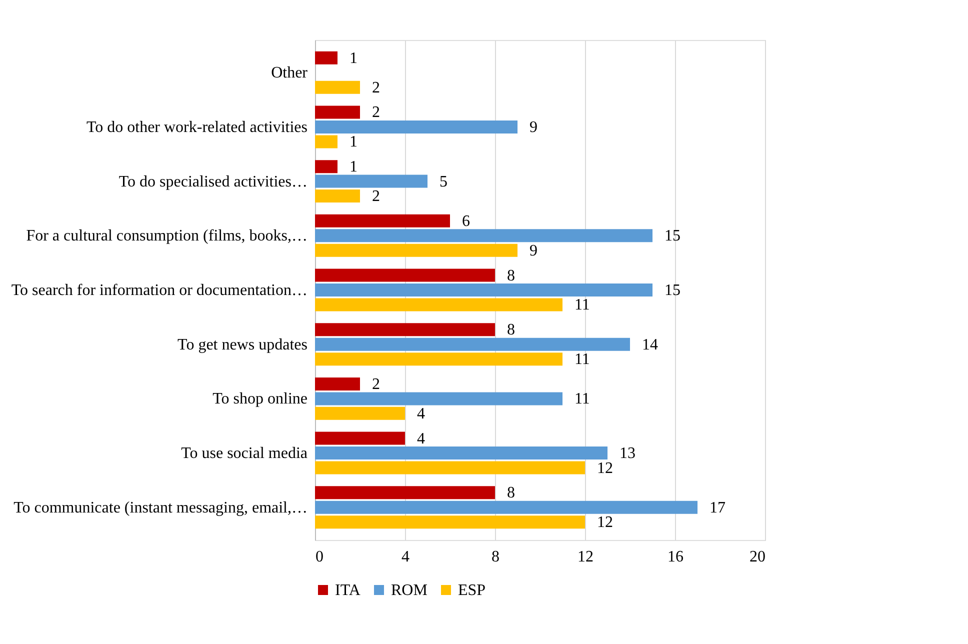 The image size is (968, 644). I want to click on x-tick-label: 12, so click(586, 557).